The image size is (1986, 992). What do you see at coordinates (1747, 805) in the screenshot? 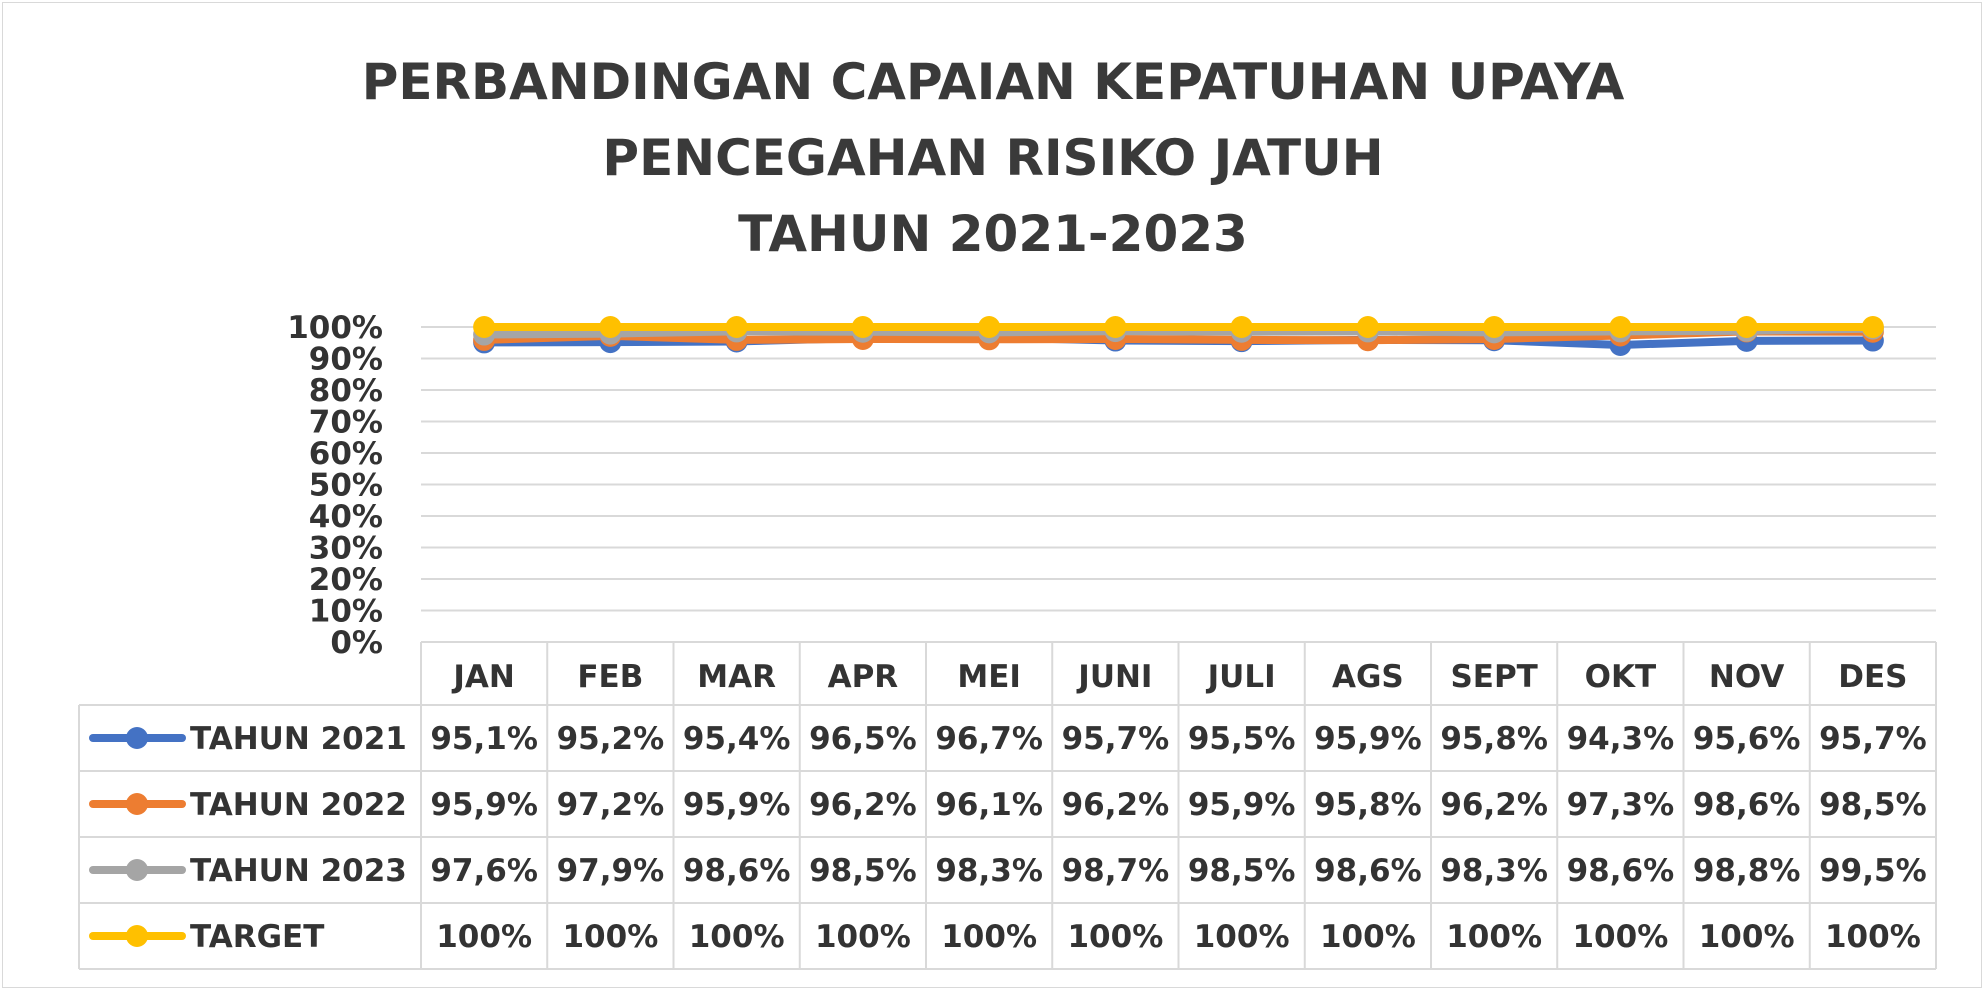
I see `series-tahun-2022-value-nov: 98,6%` at bounding box center [1747, 805].